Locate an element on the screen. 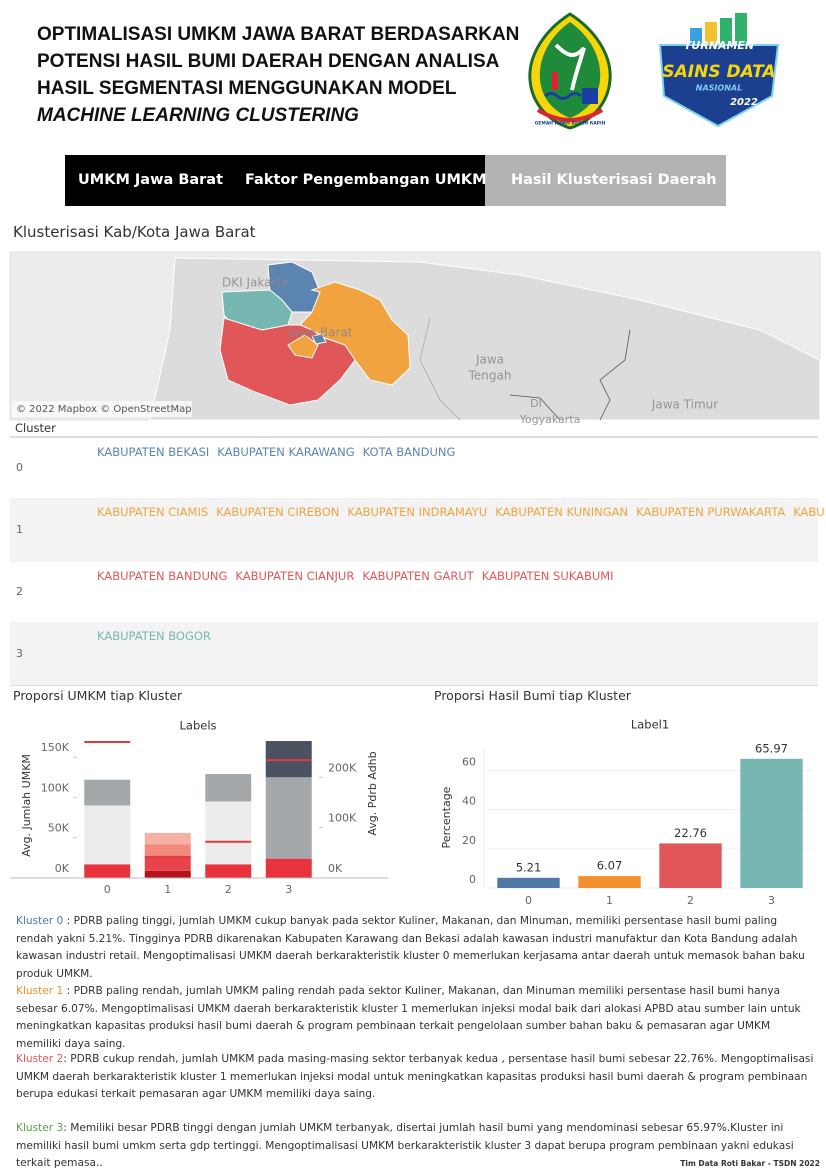 The image size is (826, 1173). chart-title: Proporsi UMKM tiap Kluster is located at coordinates (98, 695).